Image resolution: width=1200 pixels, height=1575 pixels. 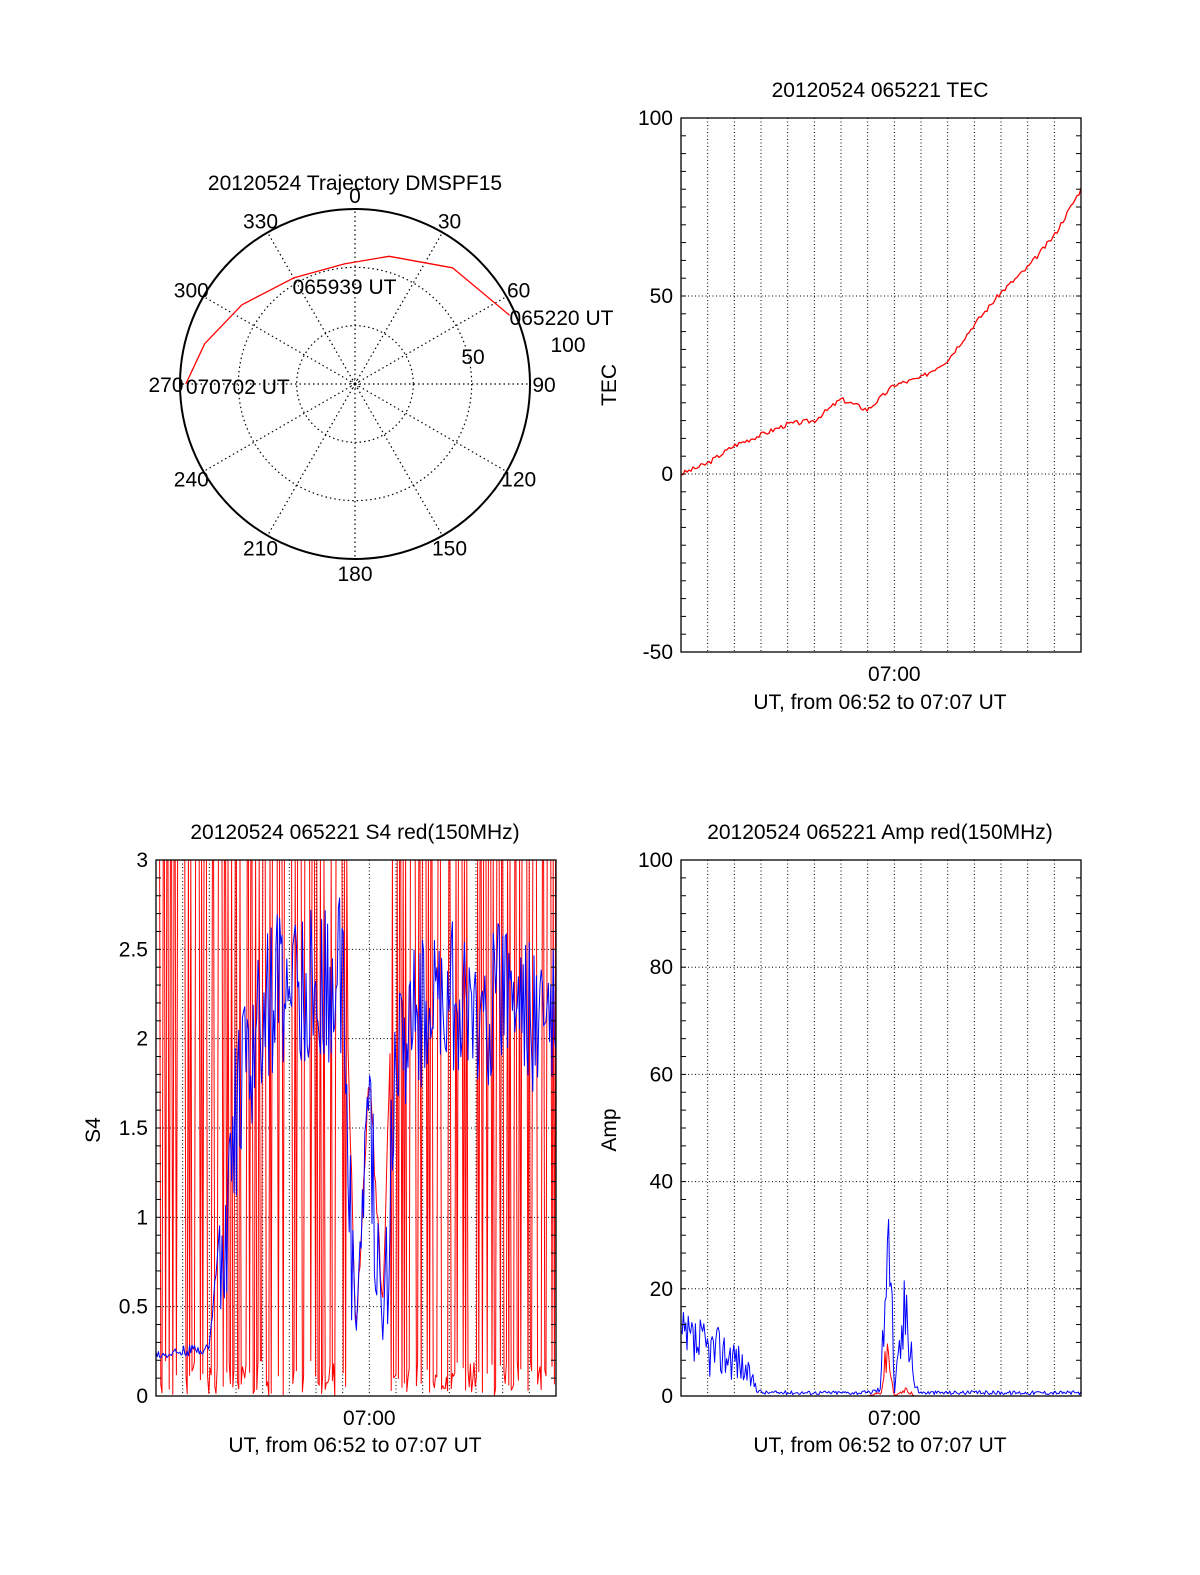 I want to click on polar-azimuth-label: 150, so click(x=449, y=549).